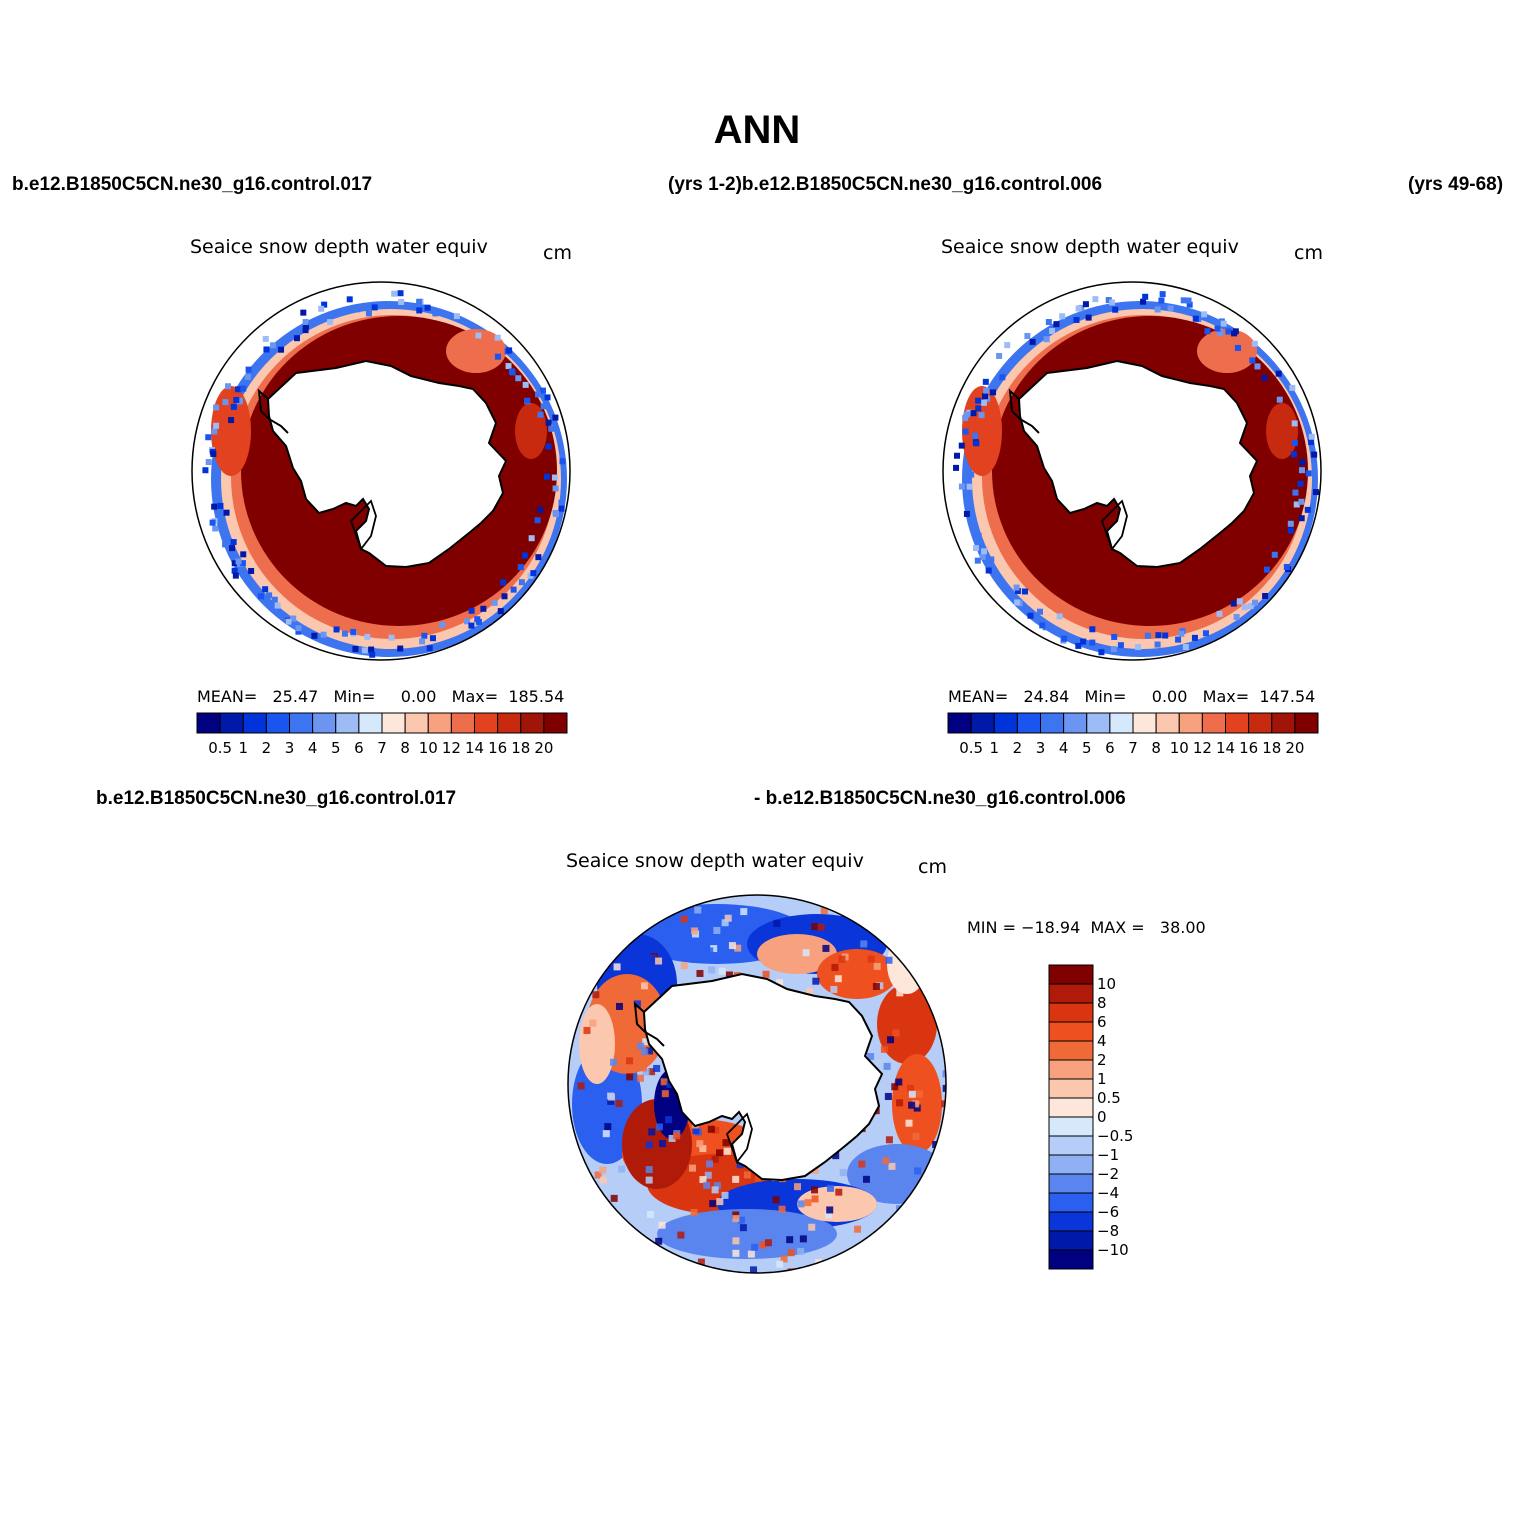  I want to click on header-diff-case-1: b.e12.B1850C5CN.ne30_g16.control.017, so click(276, 798).